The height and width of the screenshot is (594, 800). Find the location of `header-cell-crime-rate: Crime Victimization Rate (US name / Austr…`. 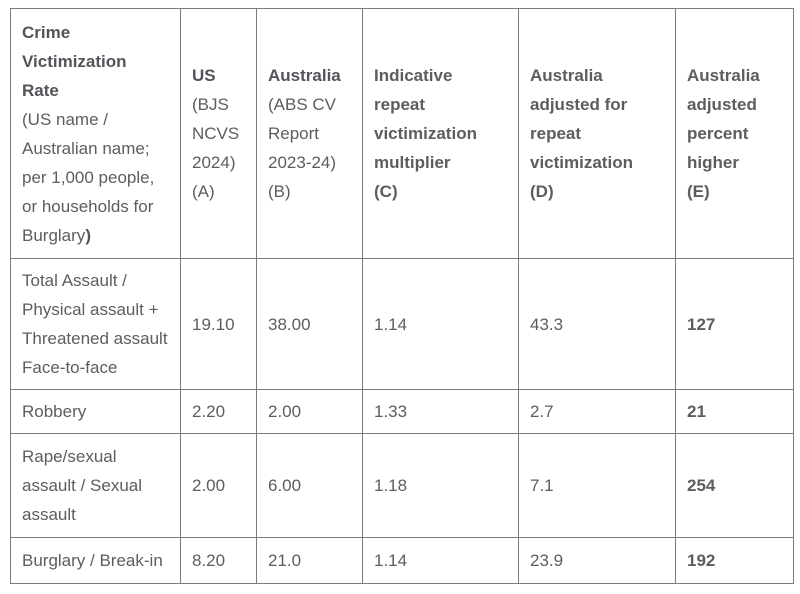

header-cell-crime-rate: Crime Victimization Rate (US name / Austr… is located at coordinates (95, 133).